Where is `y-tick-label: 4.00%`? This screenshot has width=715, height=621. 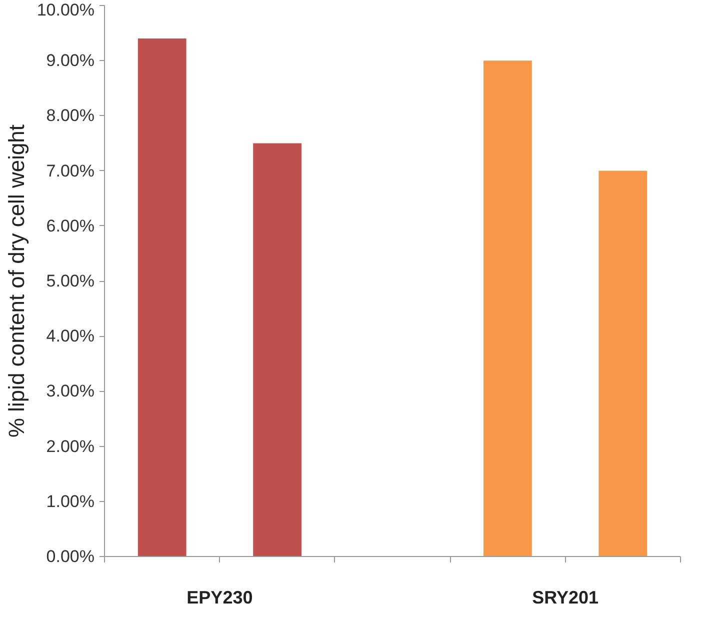
y-tick-label: 4.00% is located at coordinates (70, 336).